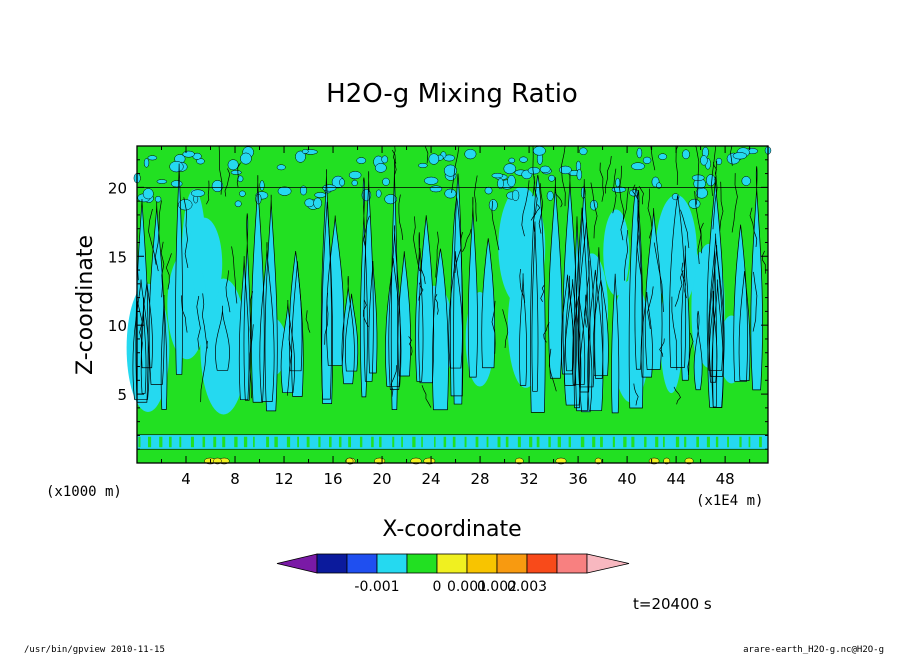  Describe the element at coordinates (437, 587) in the screenshot. I see `colorbar-tick-label: 0` at that location.